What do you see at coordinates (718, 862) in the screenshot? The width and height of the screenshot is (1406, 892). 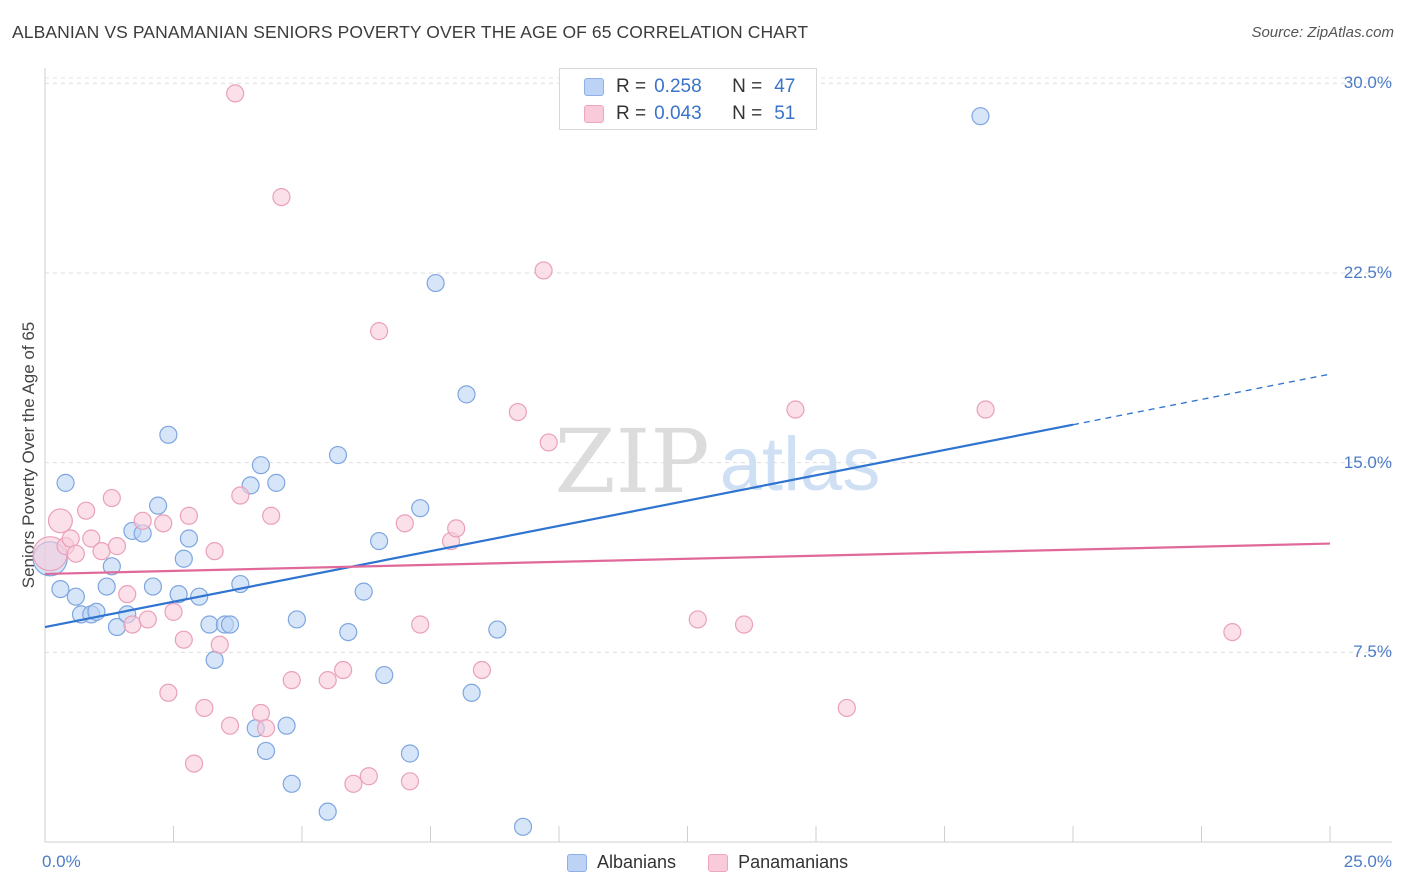 I see `panamanians-swatch` at bounding box center [718, 862].